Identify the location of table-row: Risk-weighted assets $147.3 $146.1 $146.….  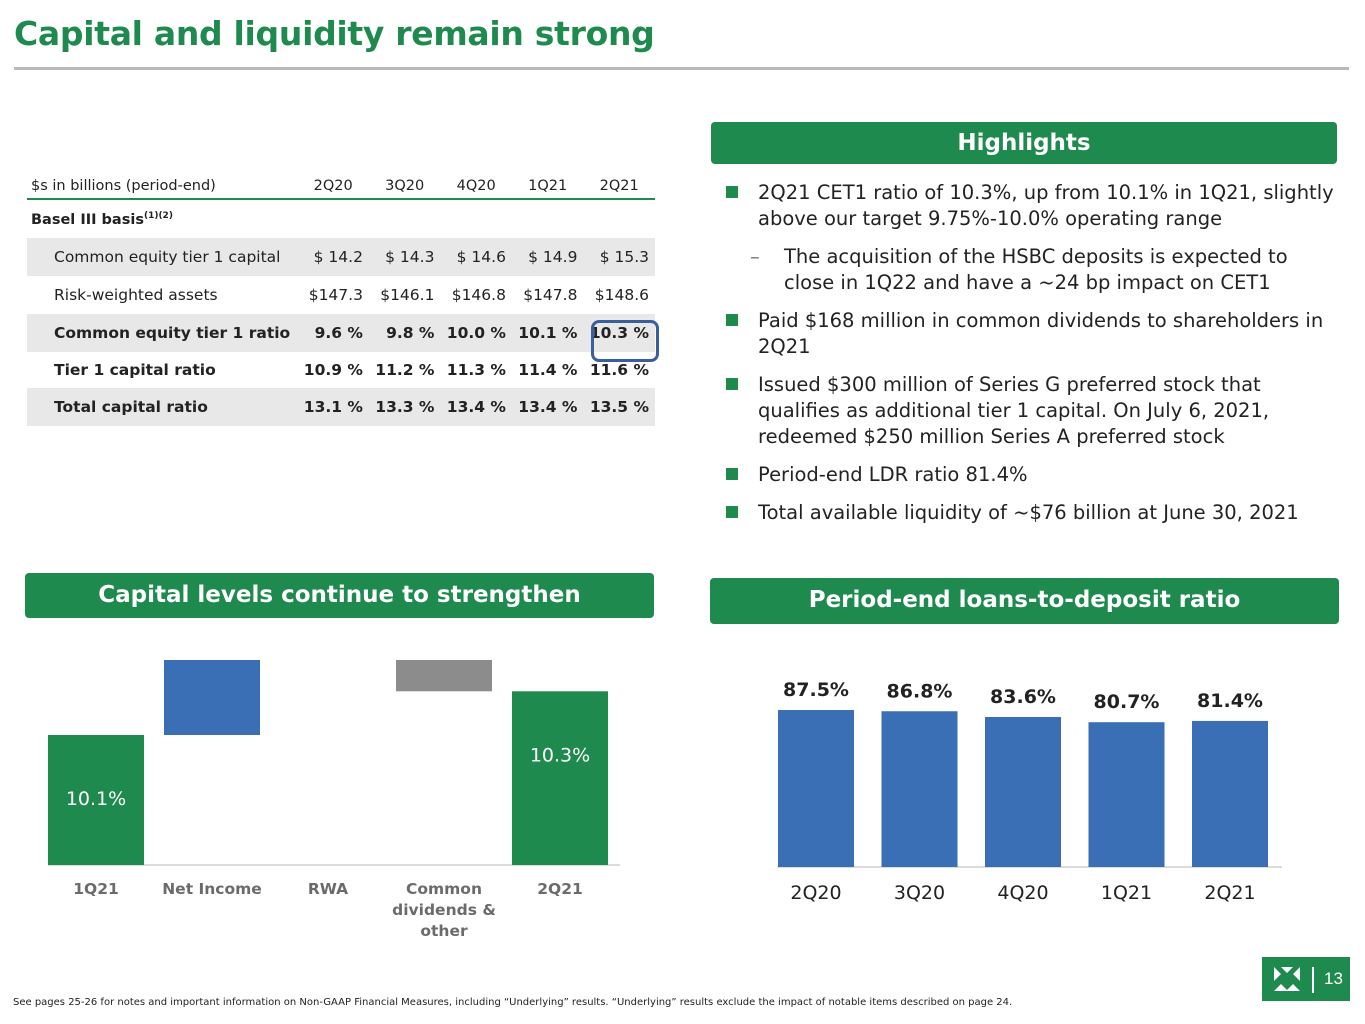
(341, 295).